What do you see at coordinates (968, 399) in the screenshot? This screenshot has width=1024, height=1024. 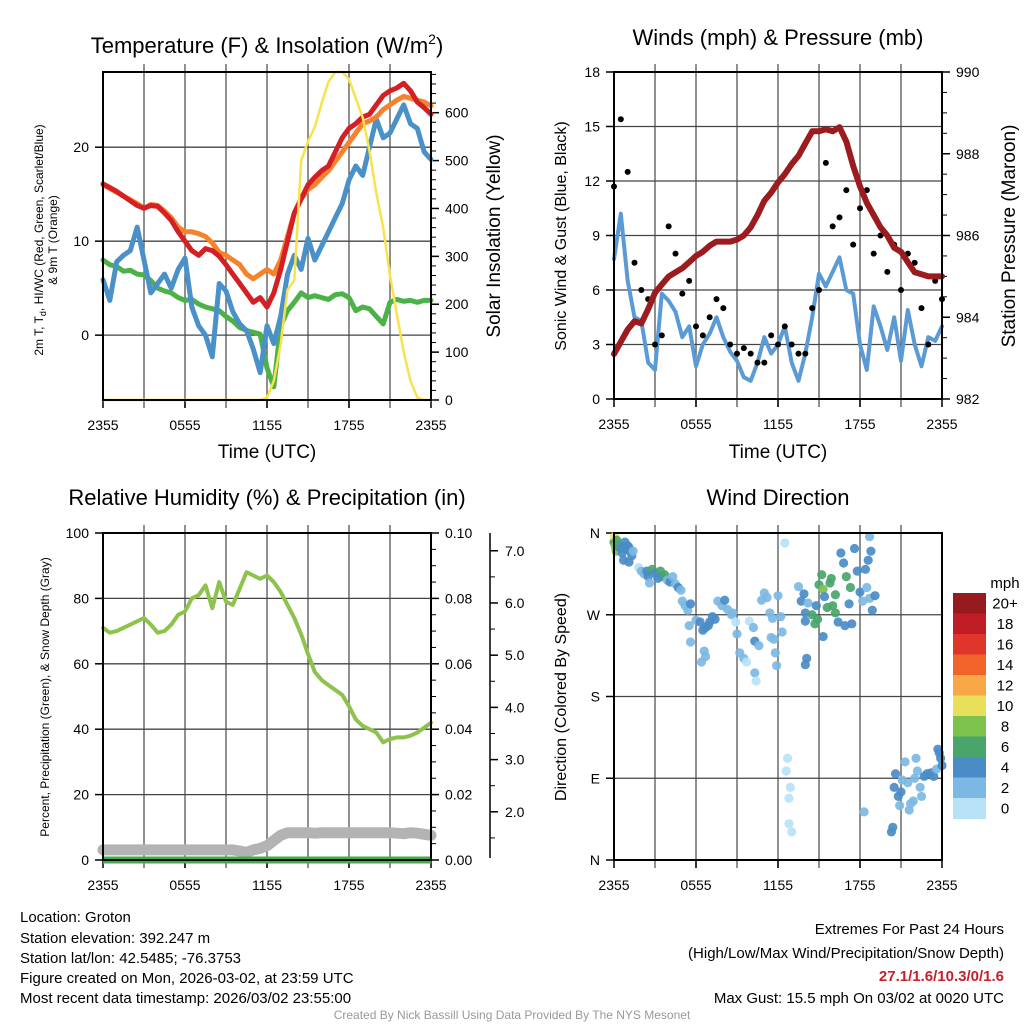 I see `y2-tick-label: 982` at bounding box center [968, 399].